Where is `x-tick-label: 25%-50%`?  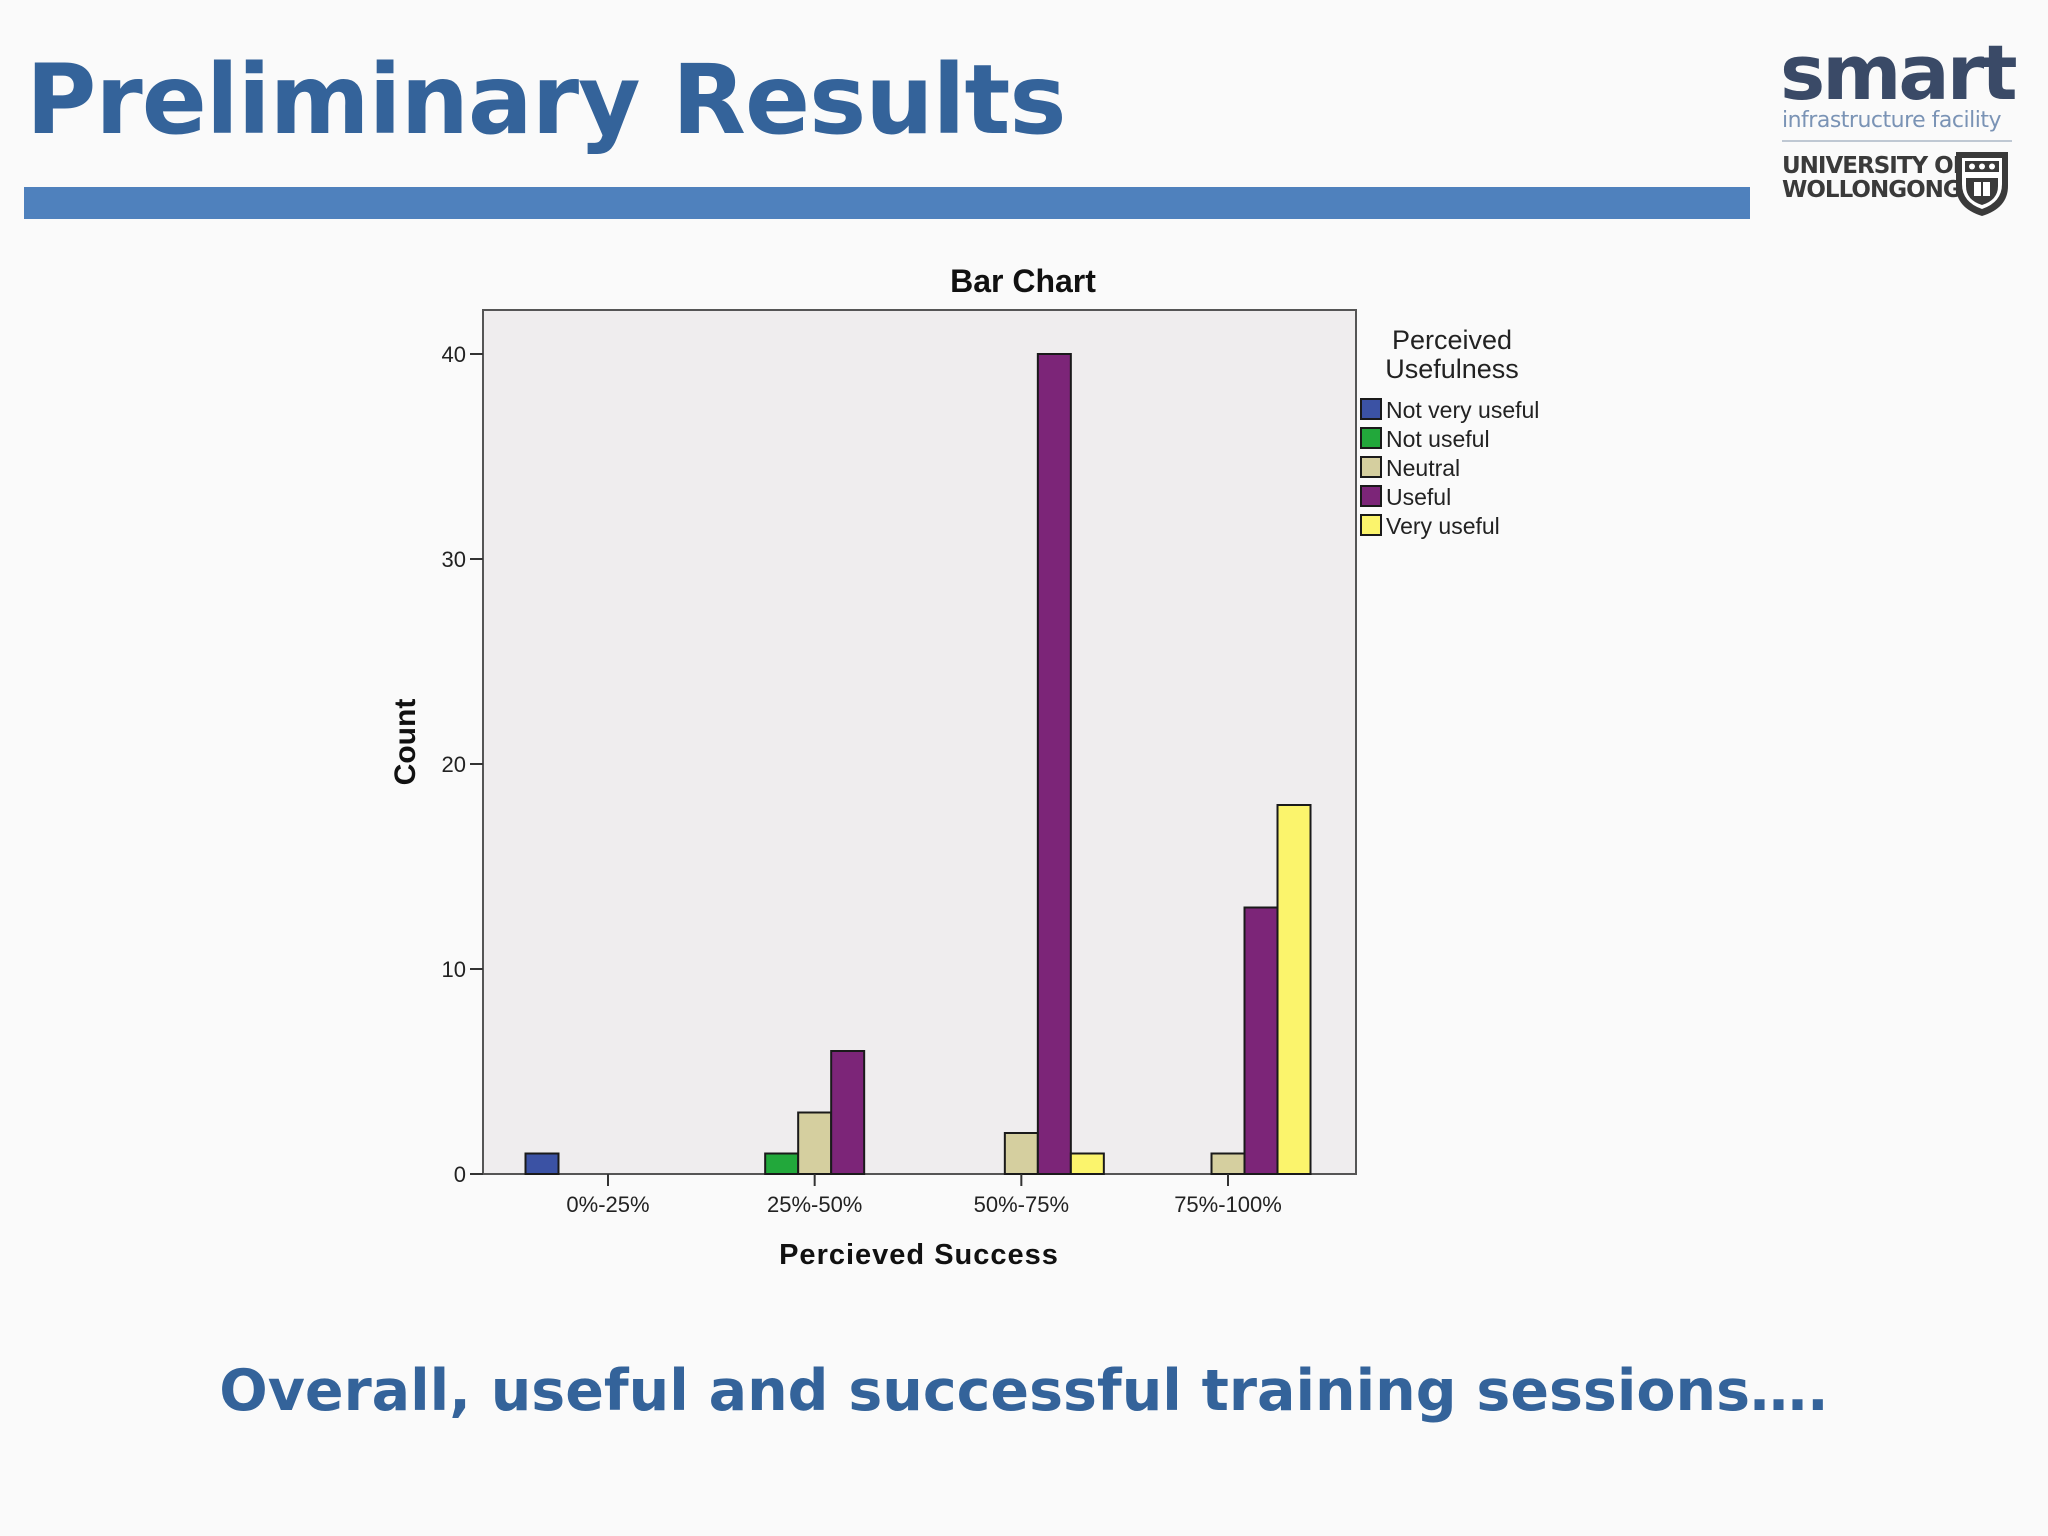 x-tick-label: 25%-50% is located at coordinates (814, 1204).